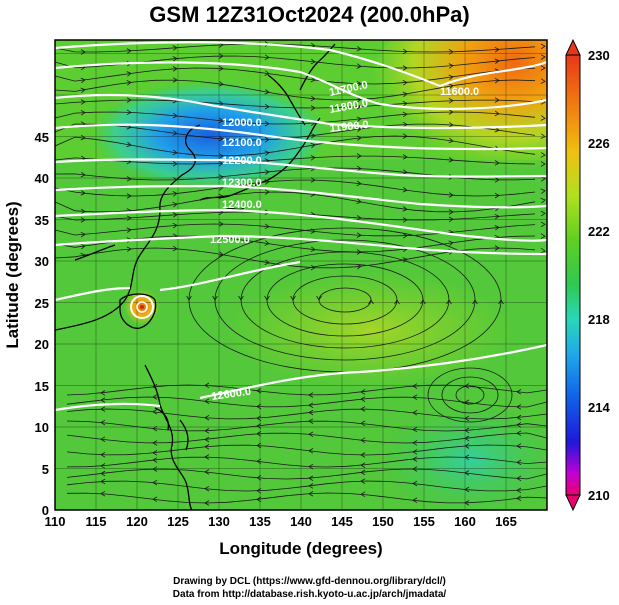 The width and height of the screenshot is (619, 605). Describe the element at coordinates (459, 92) in the screenshot. I see `contour-label: 11600.0` at that location.